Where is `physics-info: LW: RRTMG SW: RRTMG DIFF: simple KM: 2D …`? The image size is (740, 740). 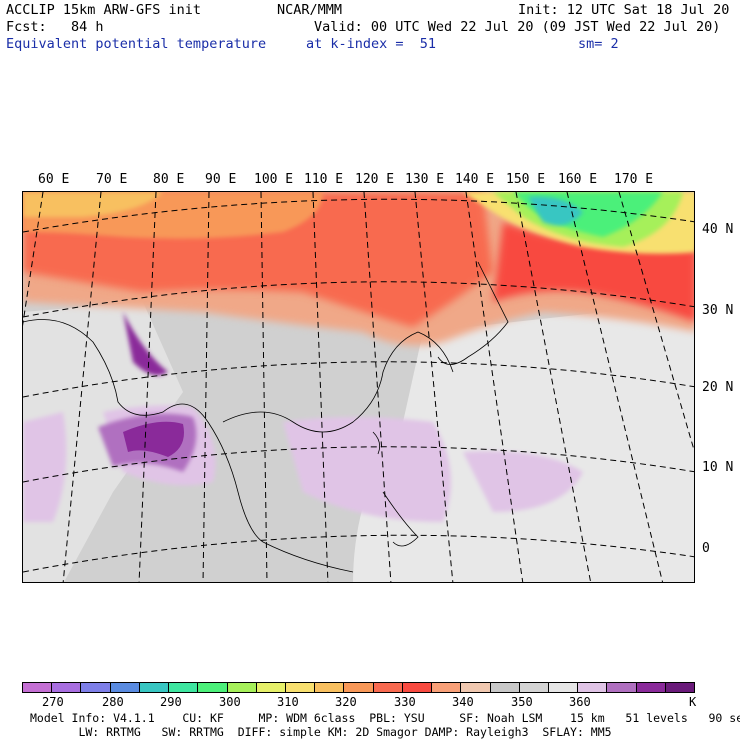
physics-info: LW: RRTMG SW: RRTMG DIFF: simple KM: 2D … is located at coordinates (321, 732).